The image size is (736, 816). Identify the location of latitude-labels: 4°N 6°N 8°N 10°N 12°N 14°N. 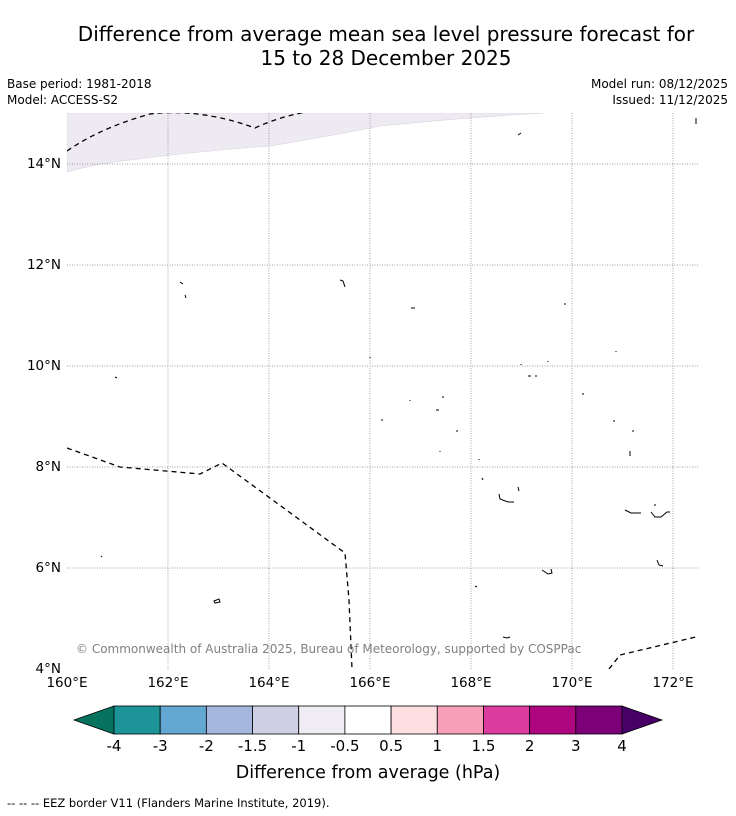
(44, 416).